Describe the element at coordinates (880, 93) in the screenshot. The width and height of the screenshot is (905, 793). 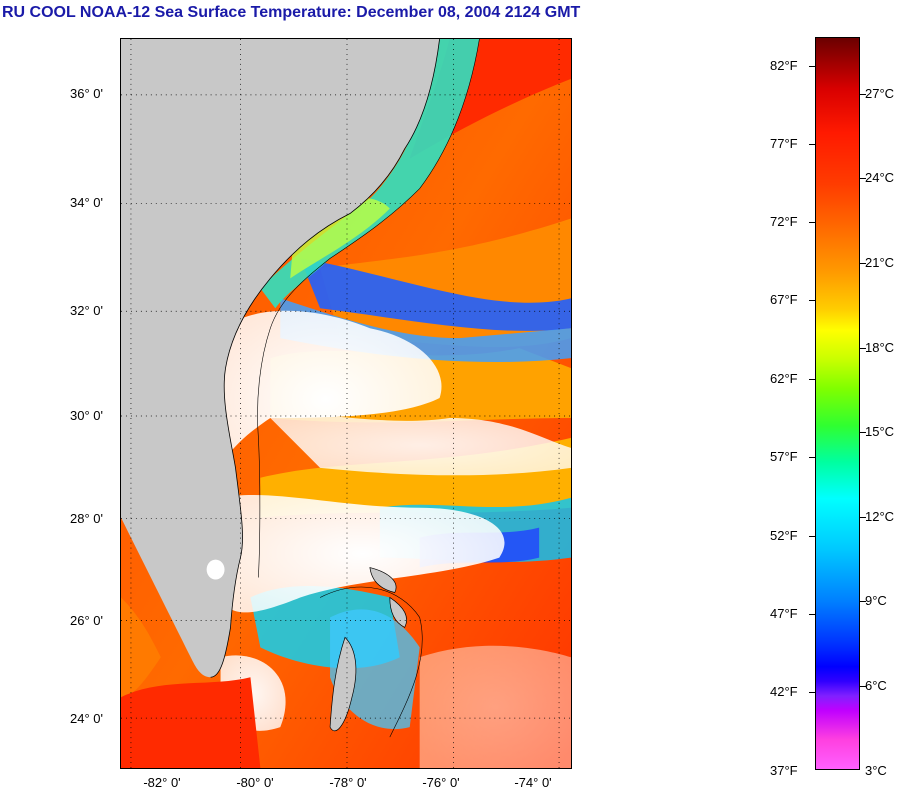
I see `c-label-27: 27°C` at that location.